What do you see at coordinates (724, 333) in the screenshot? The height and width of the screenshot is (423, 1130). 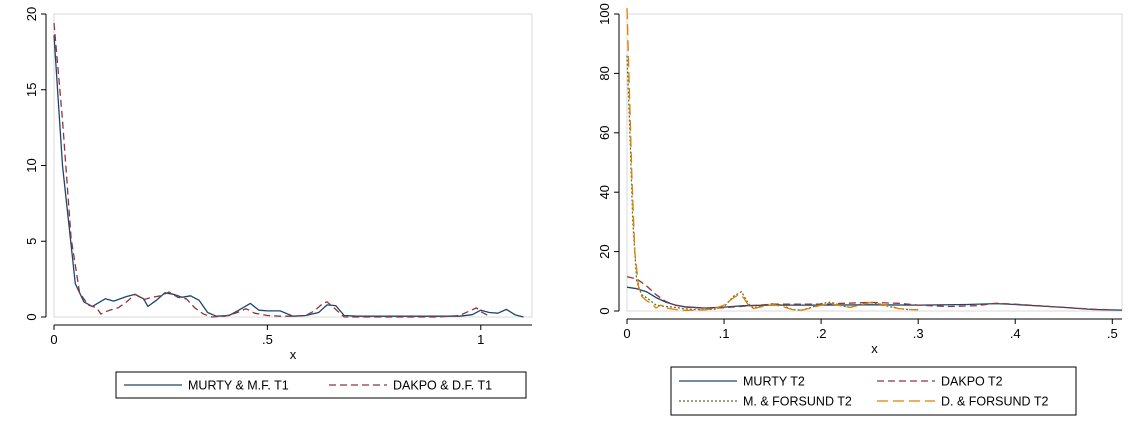 I see `x-tick-label: .1` at bounding box center [724, 333].